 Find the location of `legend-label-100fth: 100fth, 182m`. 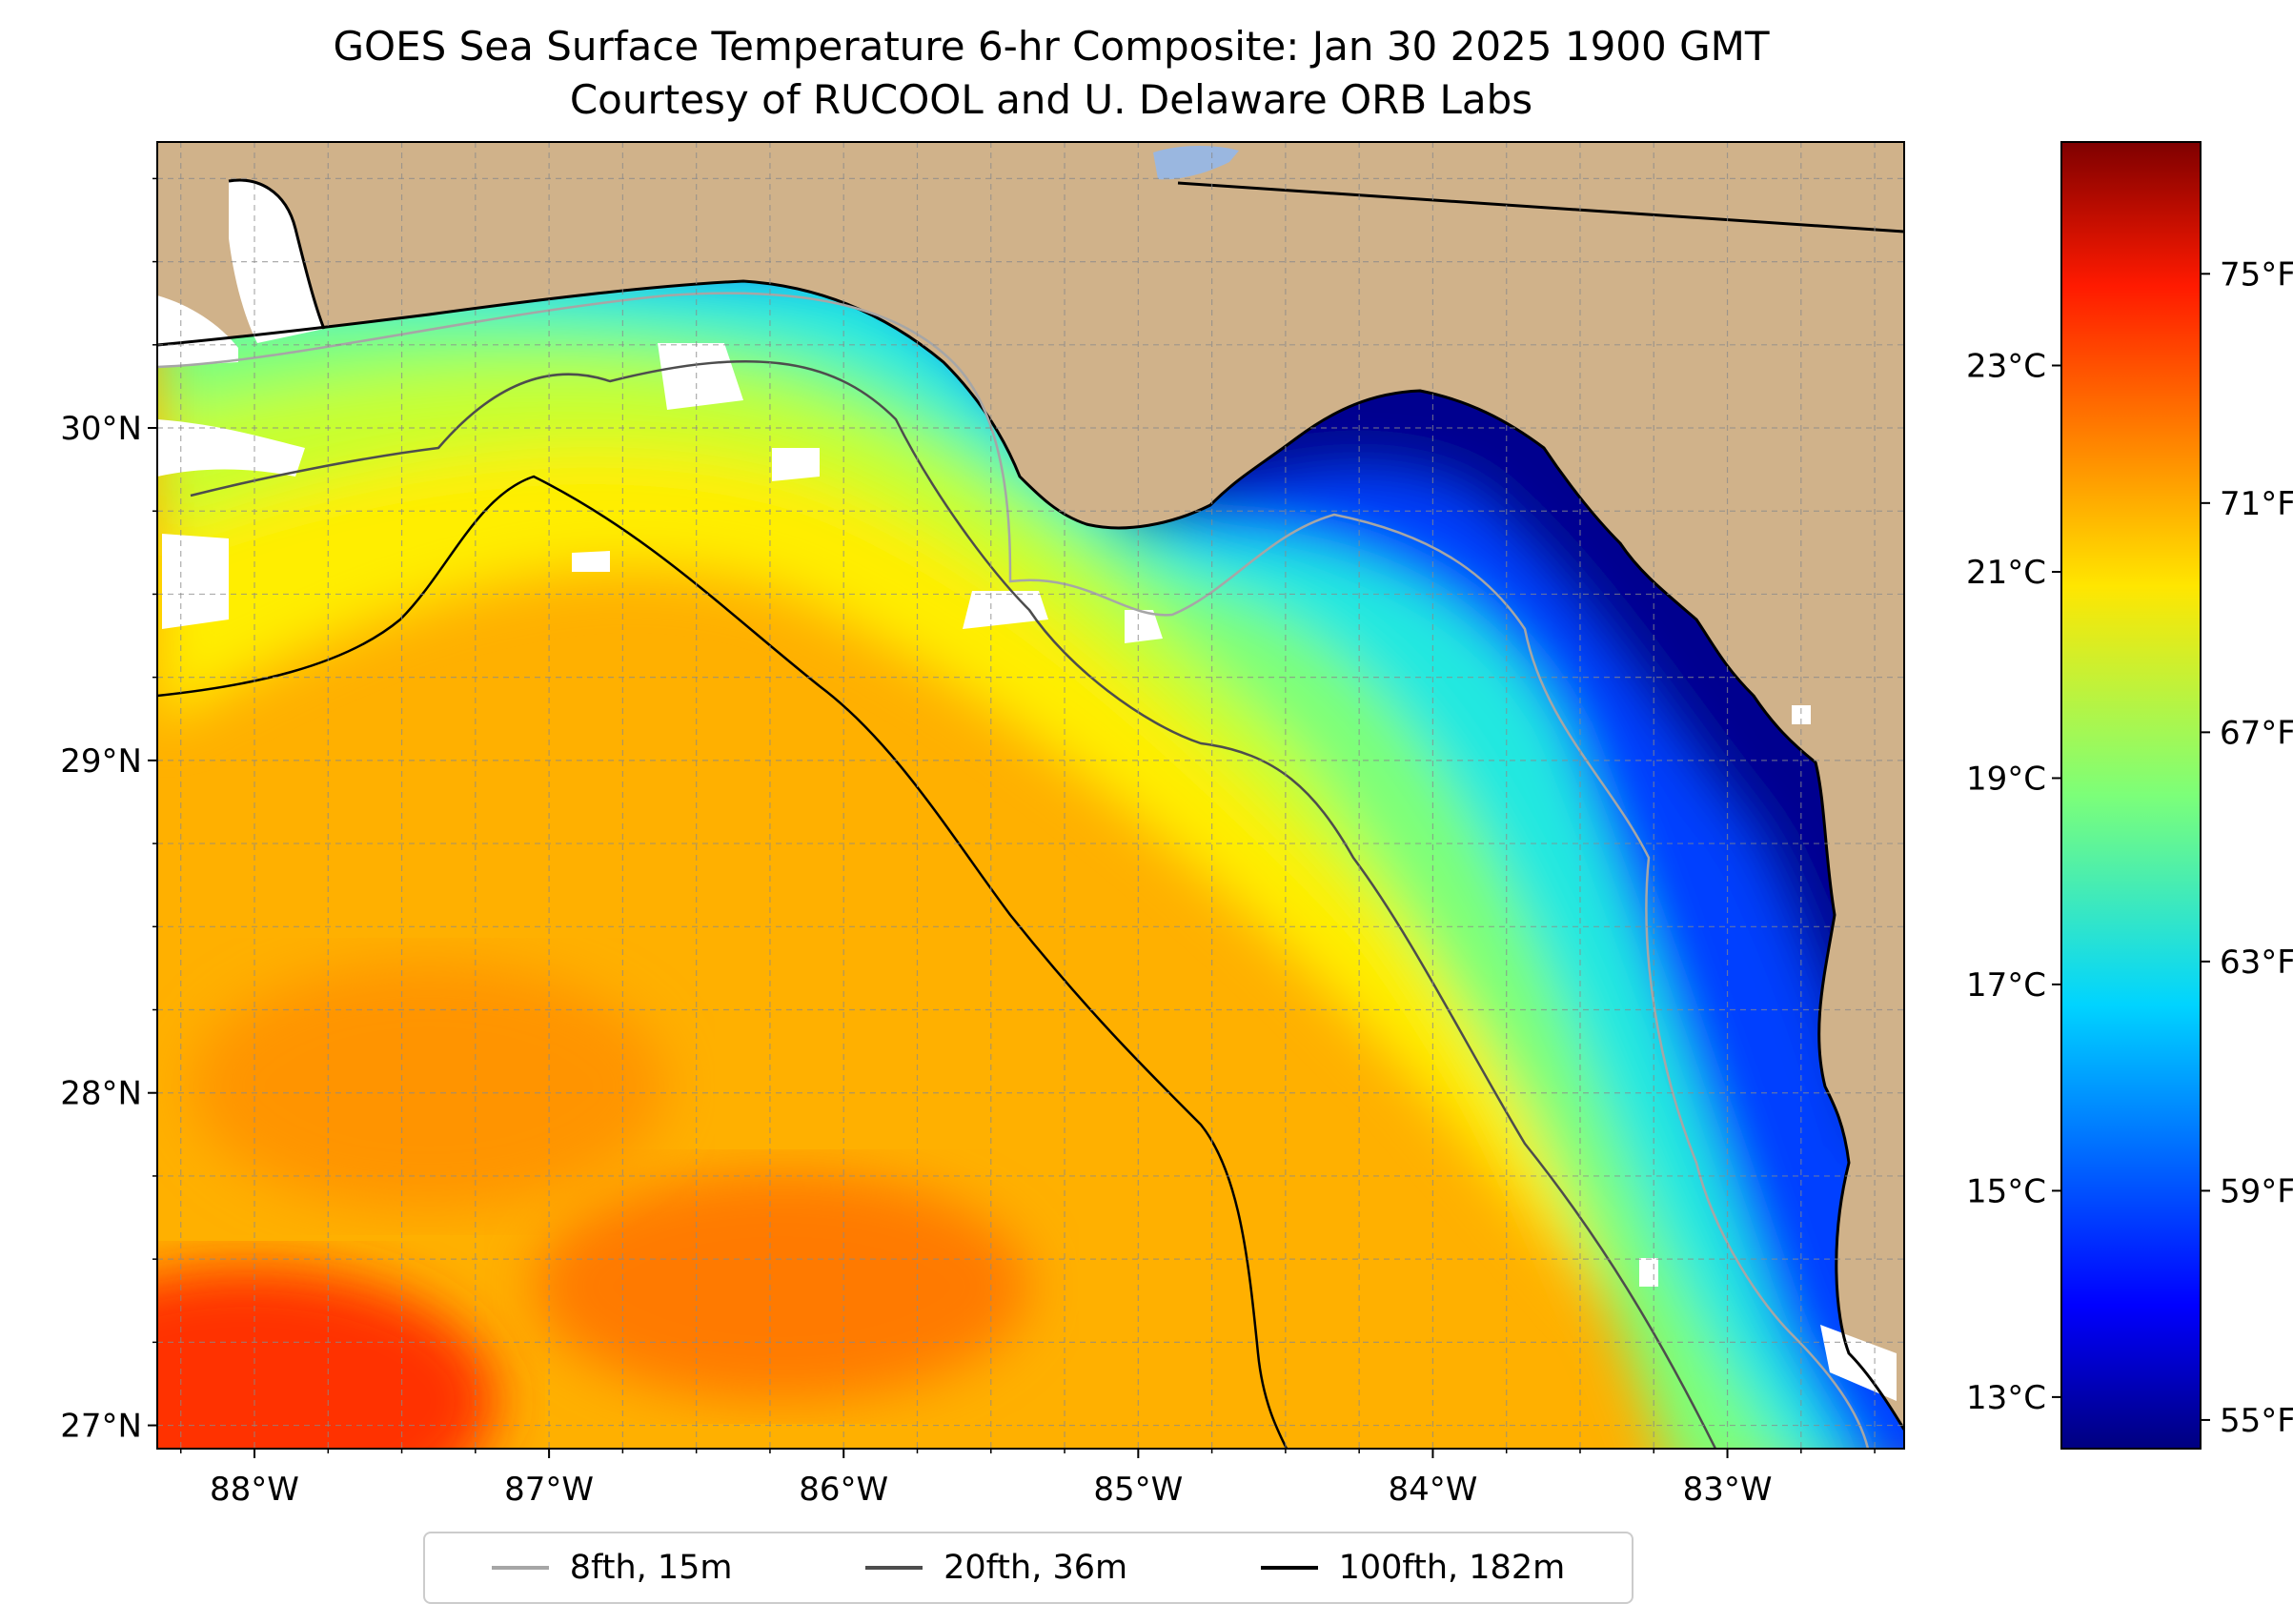

legend-label-100fth: 100fth, 182m is located at coordinates (1452, 1568).